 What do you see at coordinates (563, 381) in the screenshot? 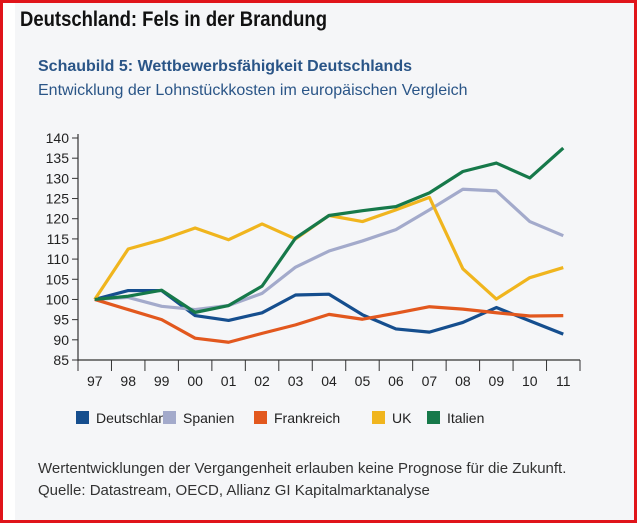
I see `x-tick-label: 11` at bounding box center [563, 381].